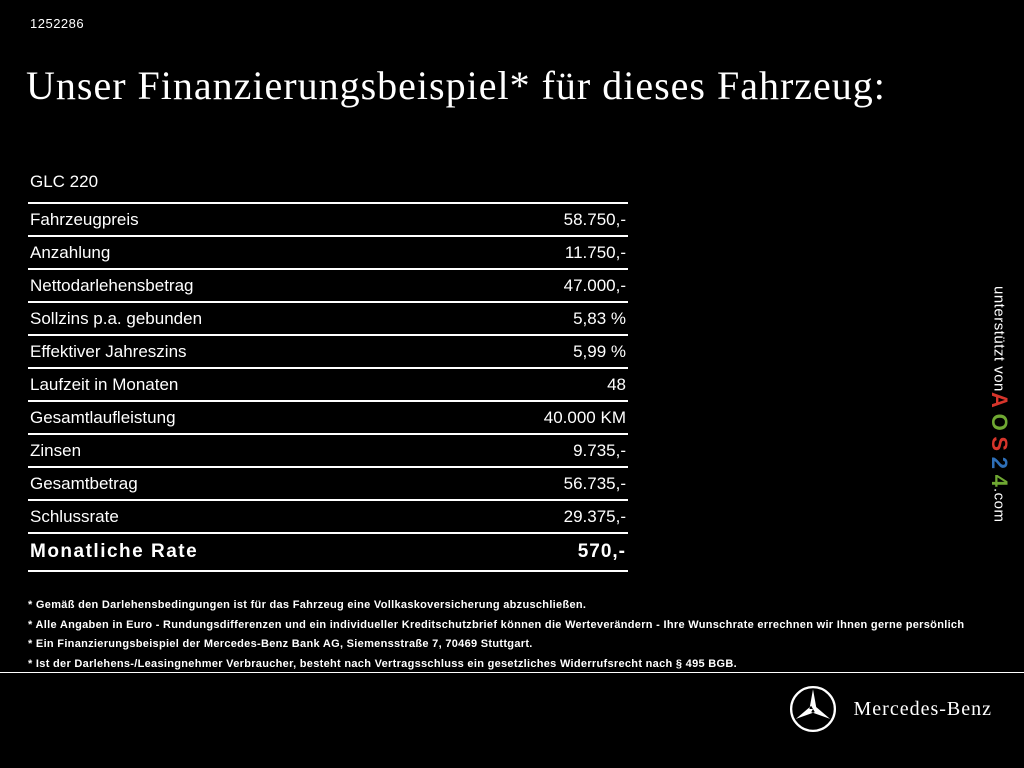 The width and height of the screenshot is (1024, 768). What do you see at coordinates (84, 483) in the screenshot?
I see `row-label: Gesamtbetrag` at bounding box center [84, 483].